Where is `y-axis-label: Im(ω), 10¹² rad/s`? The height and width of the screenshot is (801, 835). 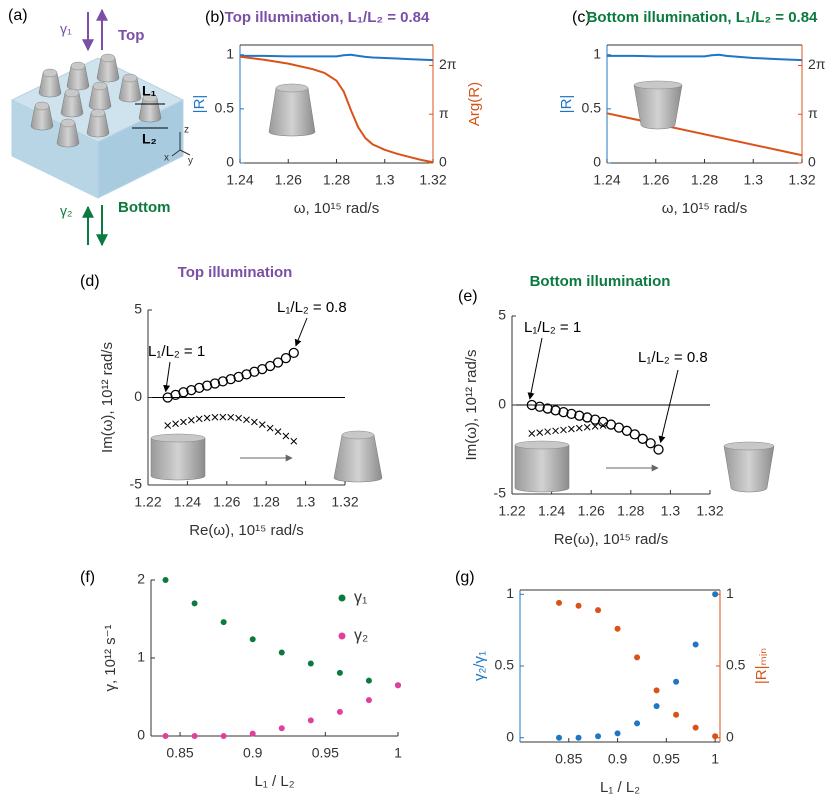 y-axis-label: Im(ω), 10¹² rad/s is located at coordinates (107, 397).